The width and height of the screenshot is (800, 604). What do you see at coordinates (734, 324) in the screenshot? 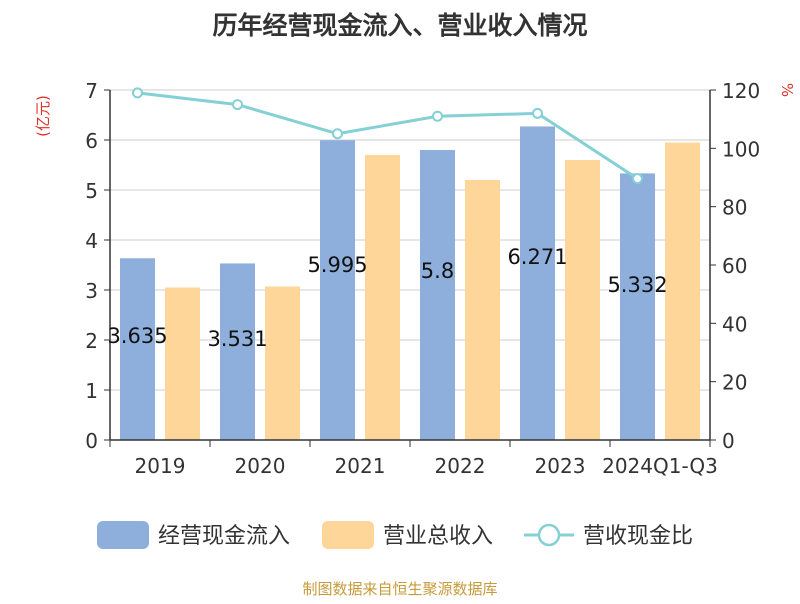
I see `right-tick-label: 40` at bounding box center [734, 324].